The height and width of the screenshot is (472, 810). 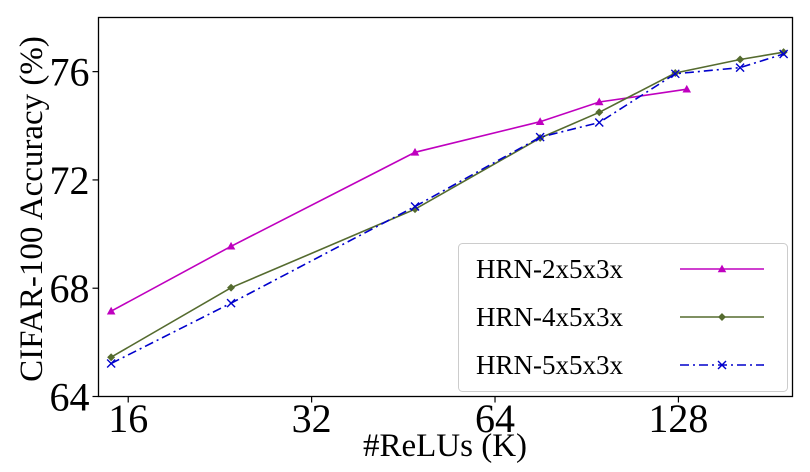 What do you see at coordinates (70, 180) in the screenshot?
I see `y-tick-label: 72` at bounding box center [70, 180].